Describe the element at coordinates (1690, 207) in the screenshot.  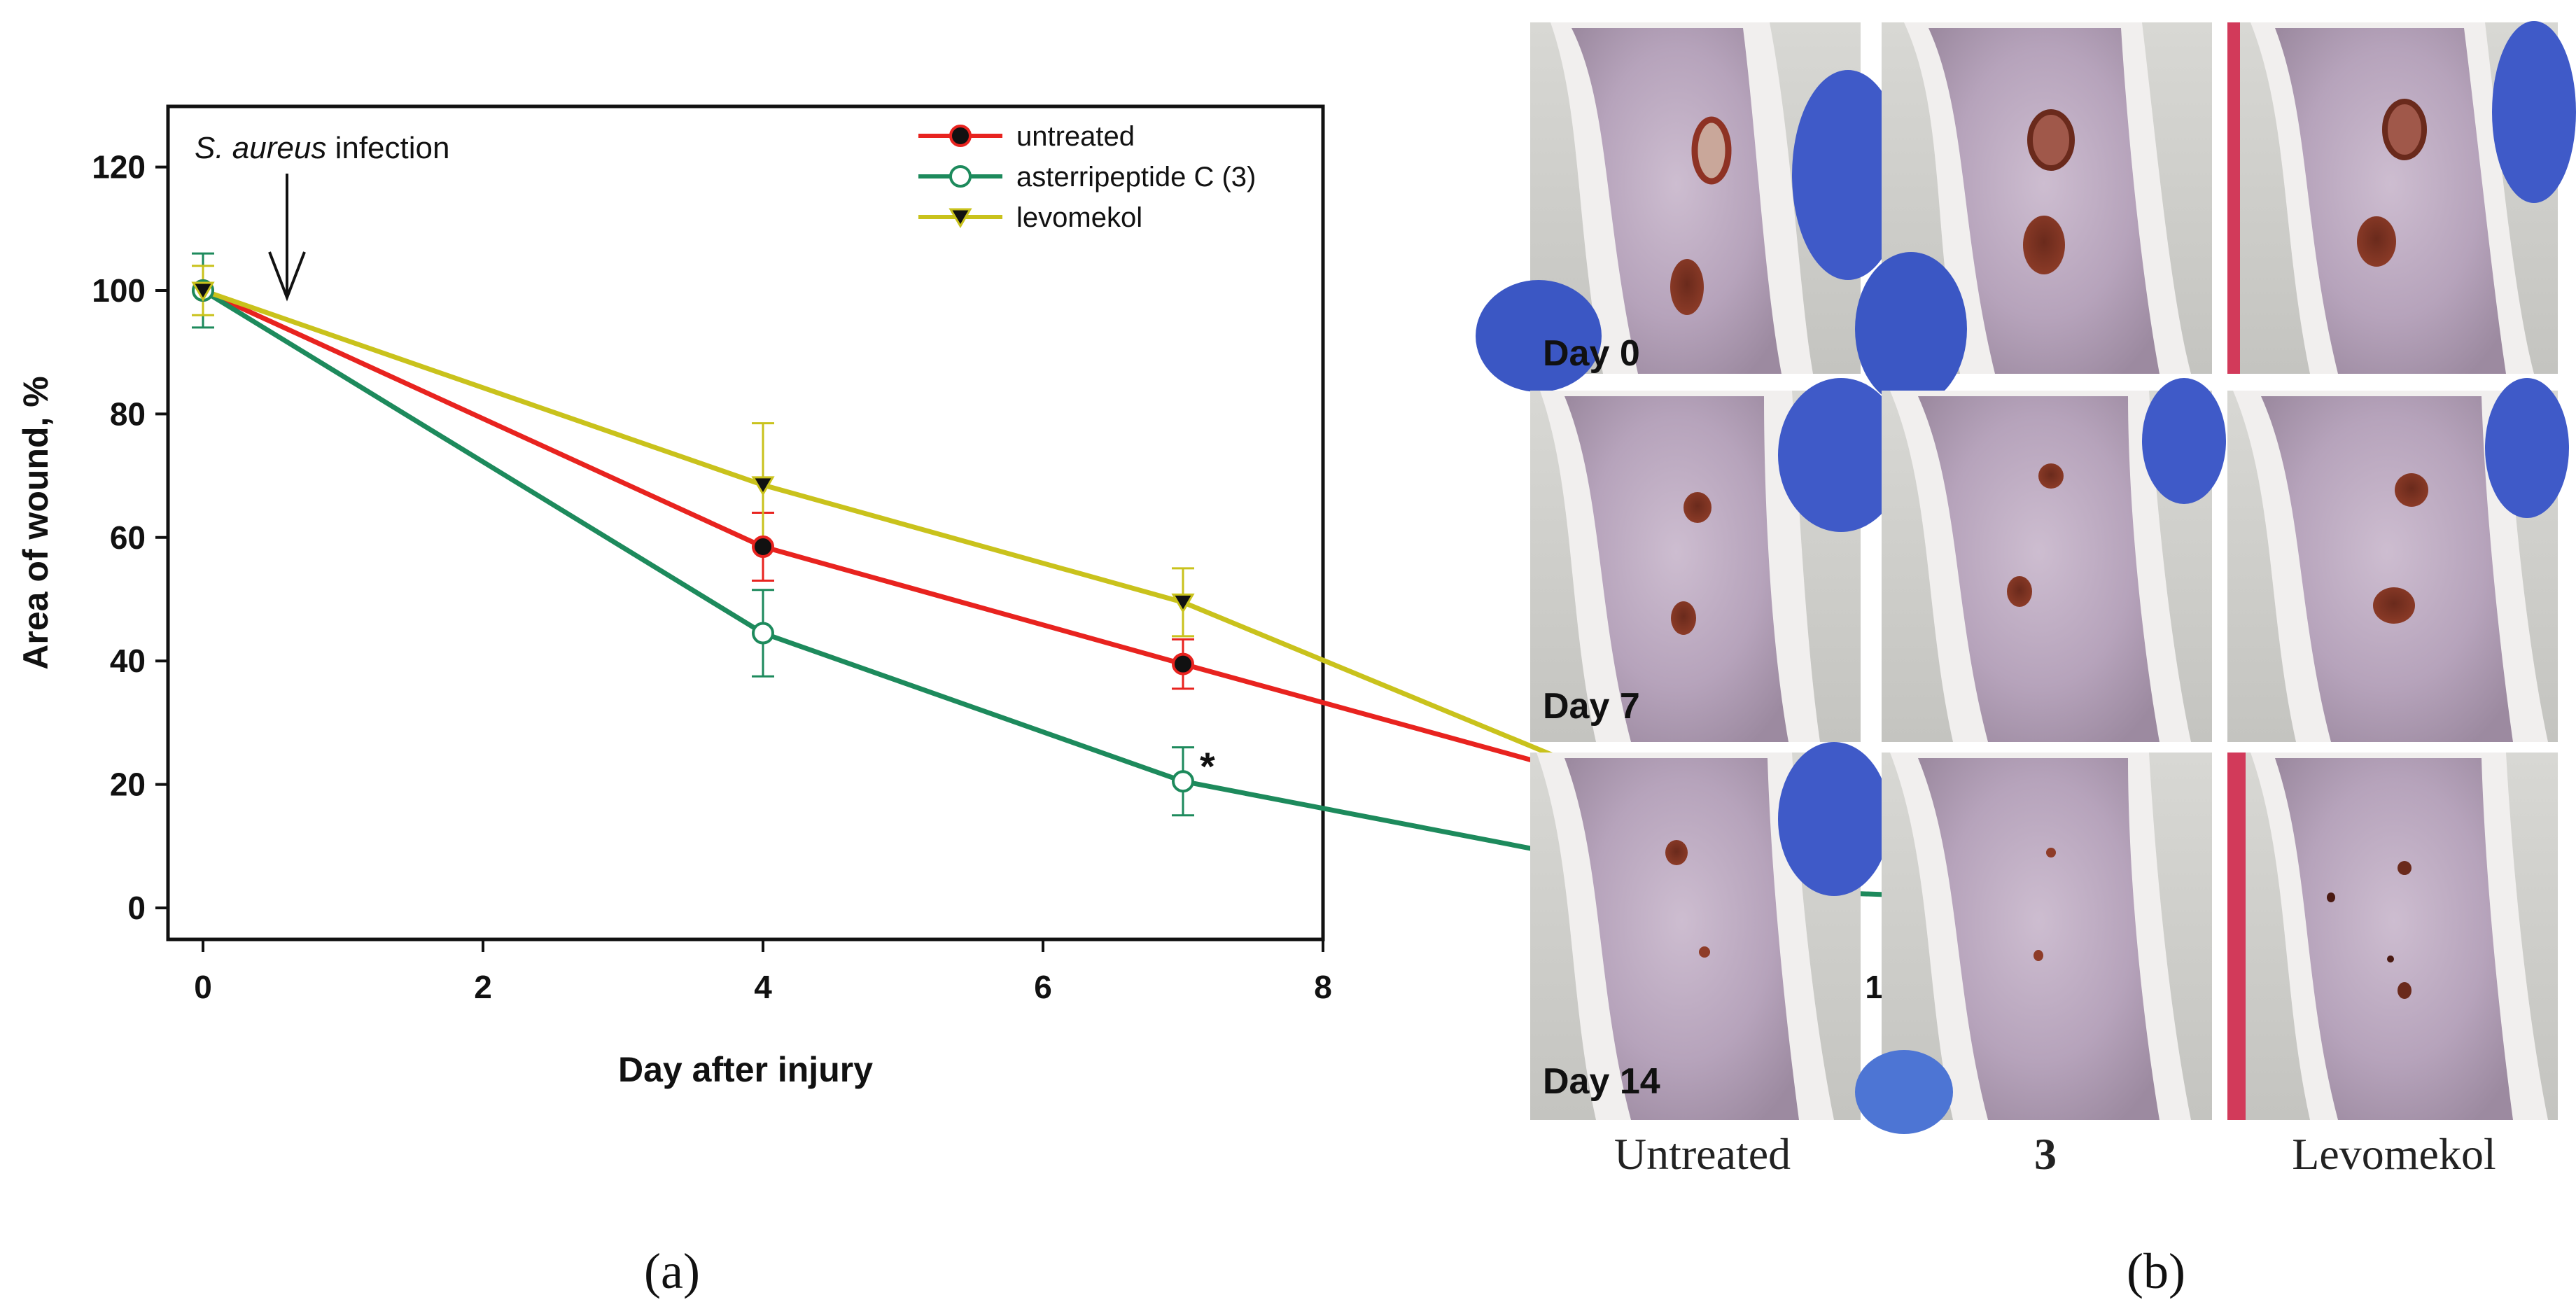
I see `photo-day0-untreated: Day 0` at that location.